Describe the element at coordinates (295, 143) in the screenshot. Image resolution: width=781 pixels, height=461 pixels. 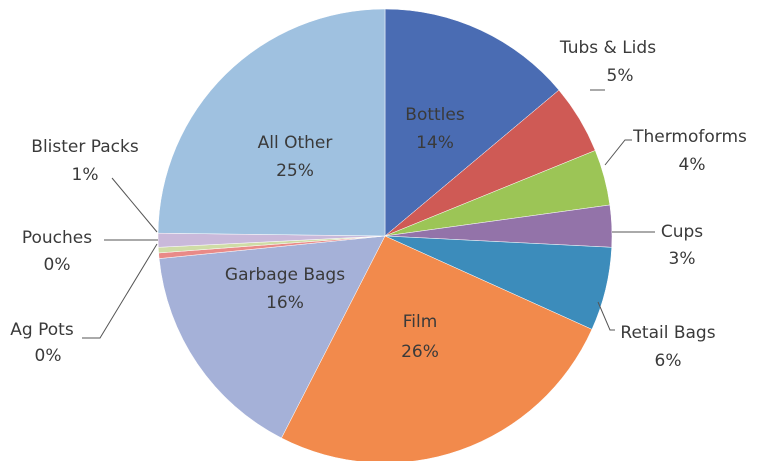
I see `slice-label: All Other` at that location.